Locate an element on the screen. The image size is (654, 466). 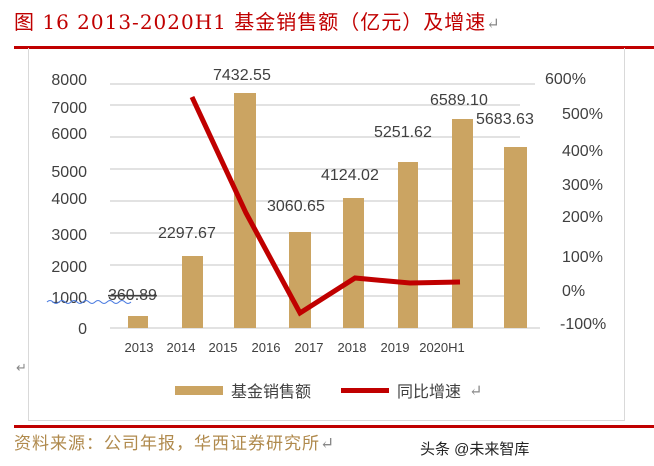
right-tick-600: 600% is located at coordinates (565, 79).